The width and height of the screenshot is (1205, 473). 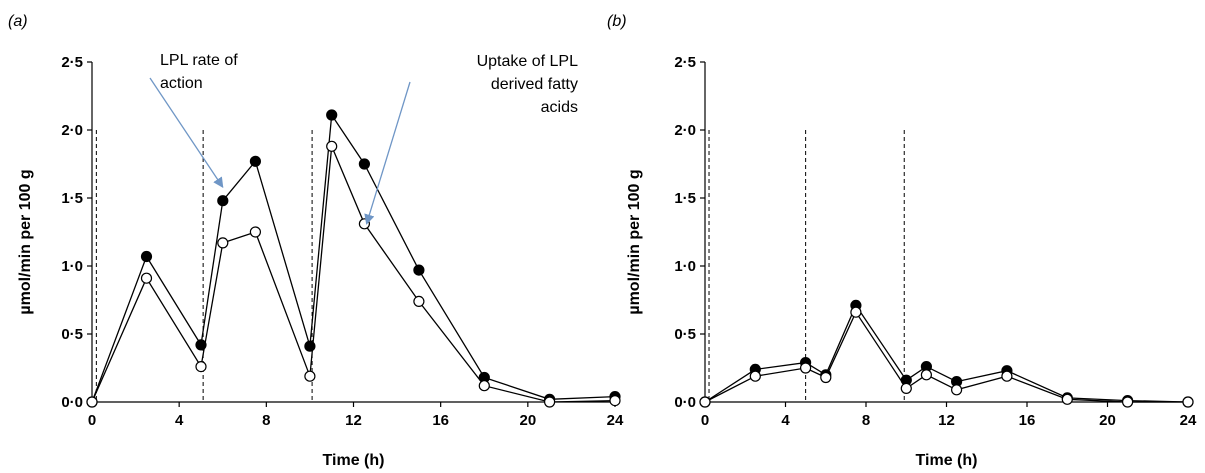 What do you see at coordinates (617, 21) in the screenshot?
I see `panel-label: (b)` at bounding box center [617, 21].